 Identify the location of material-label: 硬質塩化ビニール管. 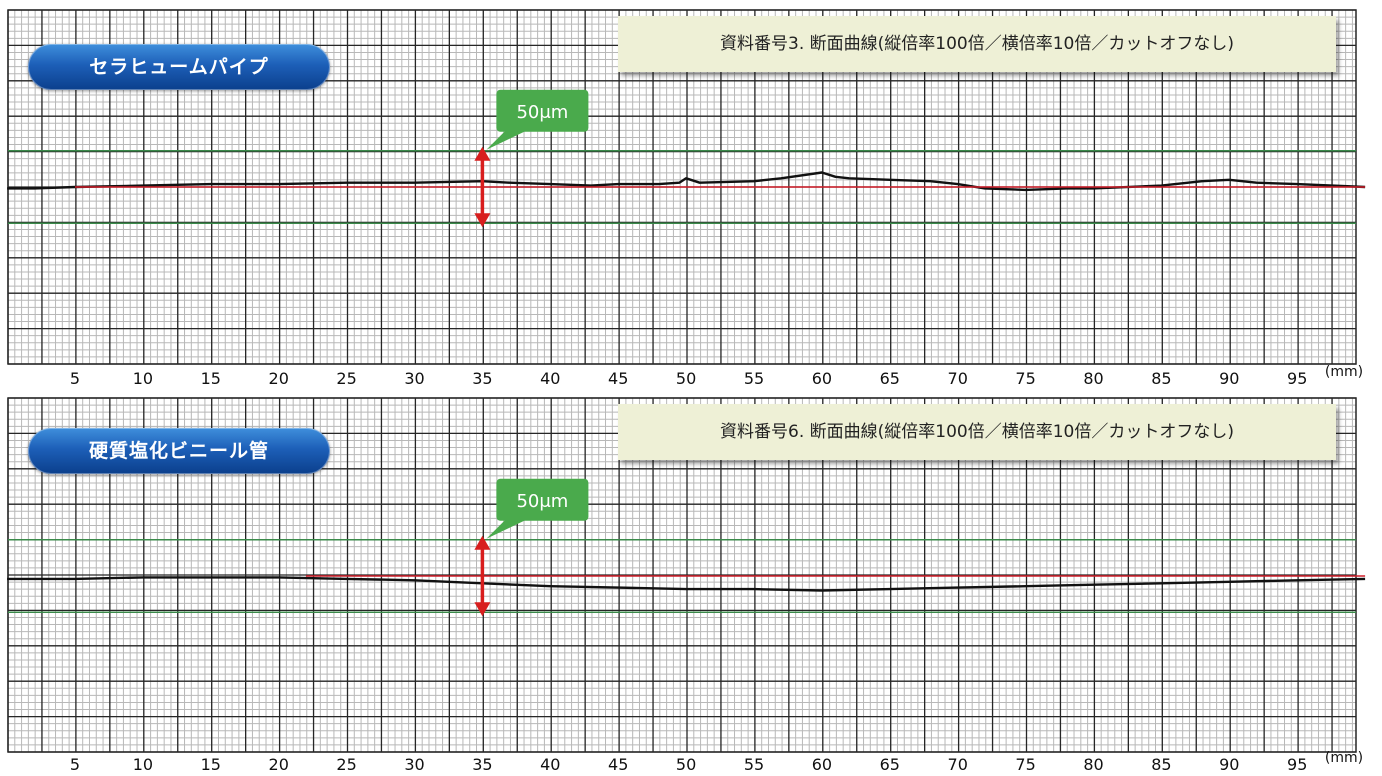
(179, 451).